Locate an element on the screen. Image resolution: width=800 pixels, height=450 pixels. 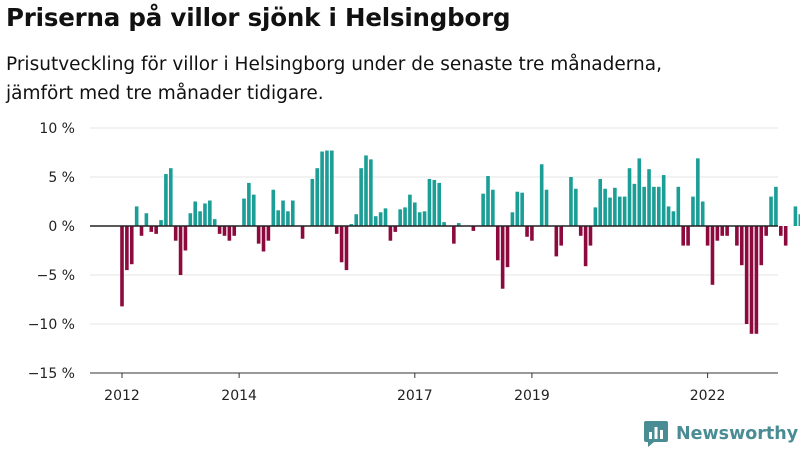
y-tick-label: −10 % is located at coordinates (51, 325).